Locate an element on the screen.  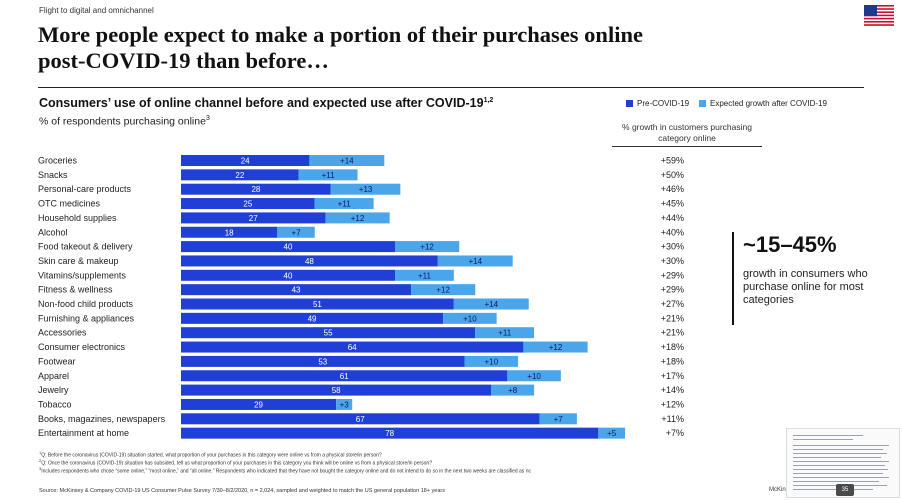
category-label: Consumer electronics is located at coordinates (82, 347).